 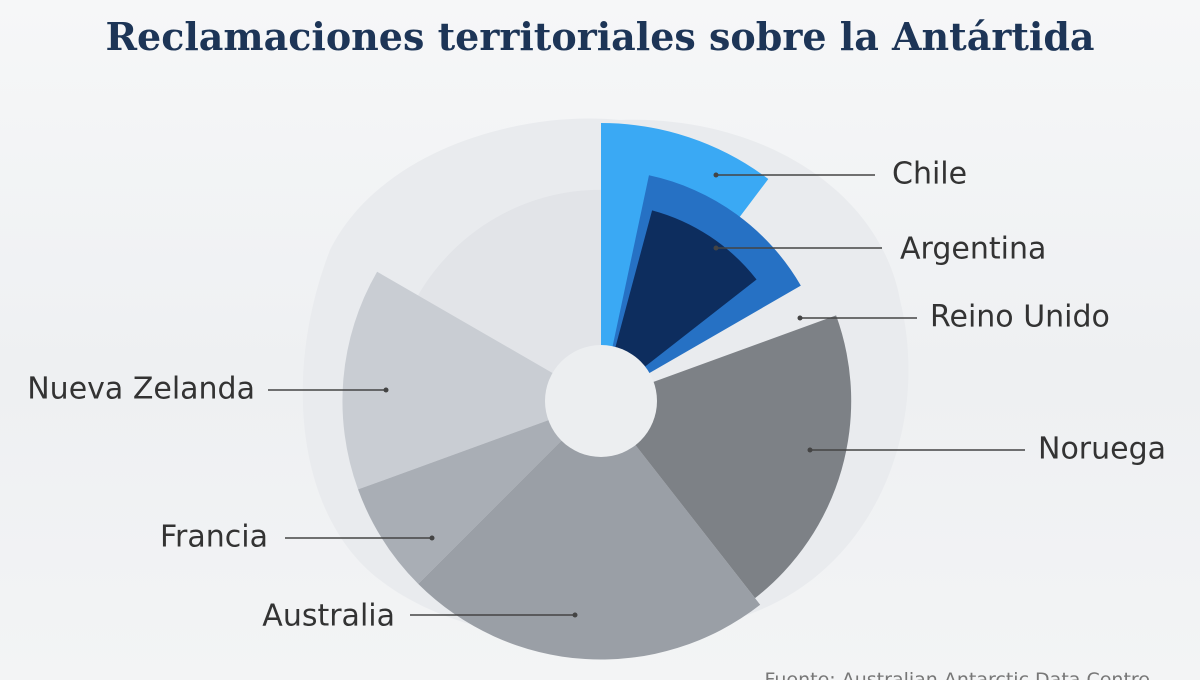 I want to click on leader-dot-chile, so click(x=716, y=175).